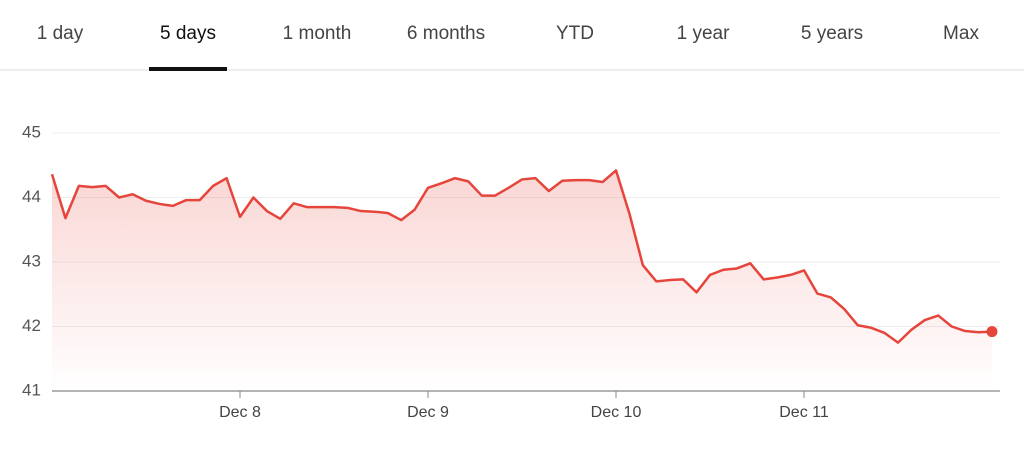 This screenshot has width=1024, height=460. What do you see at coordinates (188, 69) in the screenshot?
I see `tab-selected-indicator` at bounding box center [188, 69].